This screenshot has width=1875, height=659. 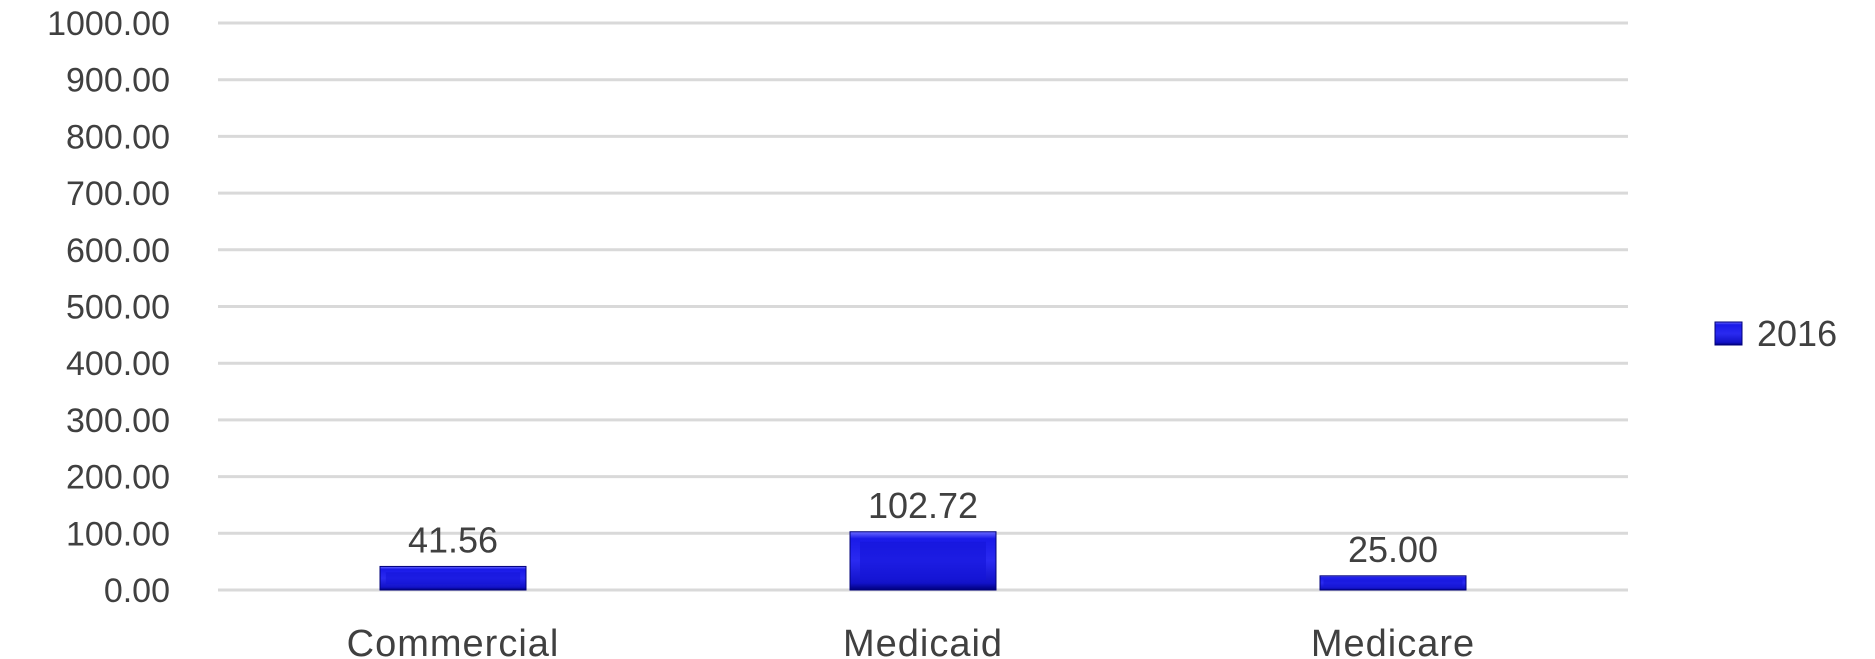 What do you see at coordinates (118, 194) in the screenshot?
I see `y-tick-label: 700.00` at bounding box center [118, 194].